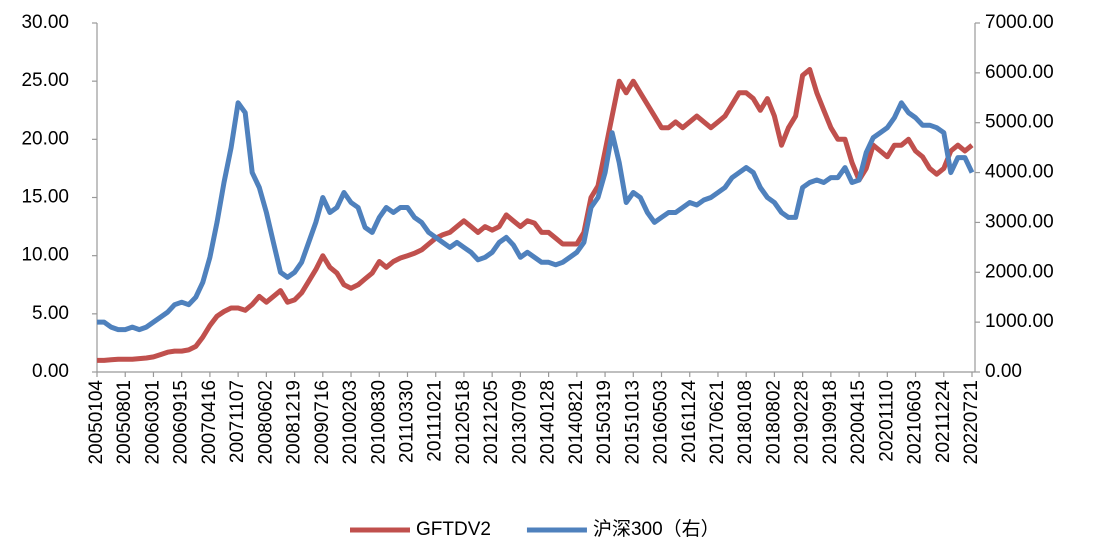 The image size is (1104, 552). What do you see at coordinates (689, 422) in the screenshot?
I see `x-tick-label: 20161124` at bounding box center [689, 422].